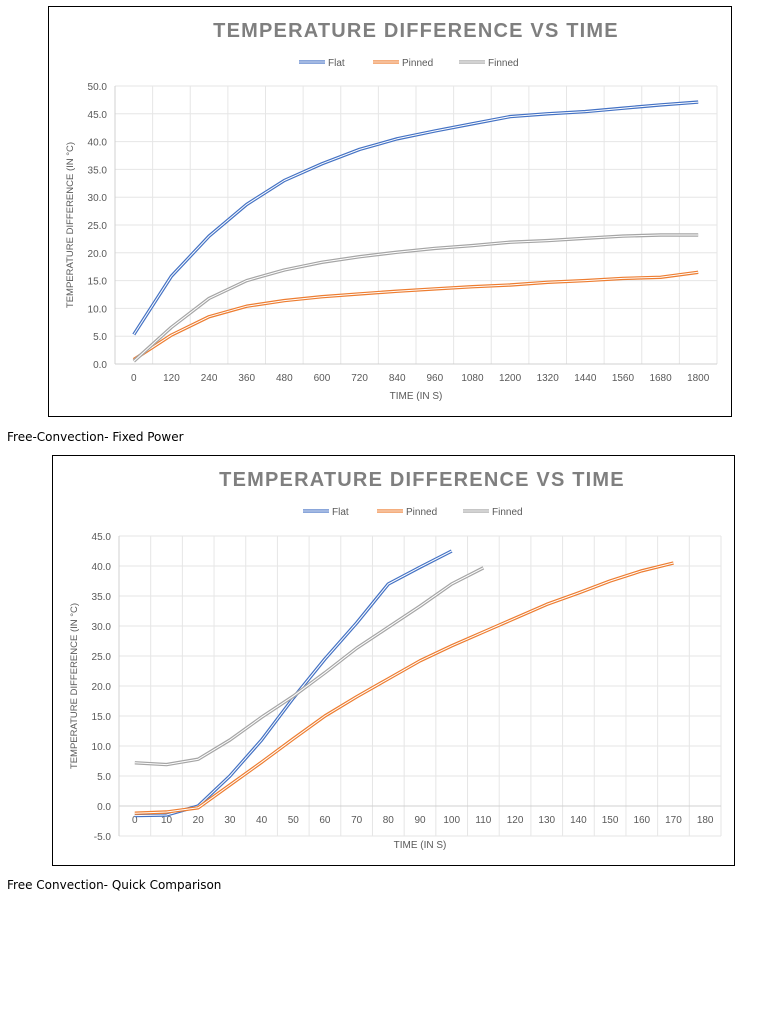 Image resolution: width=768 pixels, height=1024 pixels. I want to click on x-tick-label: 1440, so click(585, 378).